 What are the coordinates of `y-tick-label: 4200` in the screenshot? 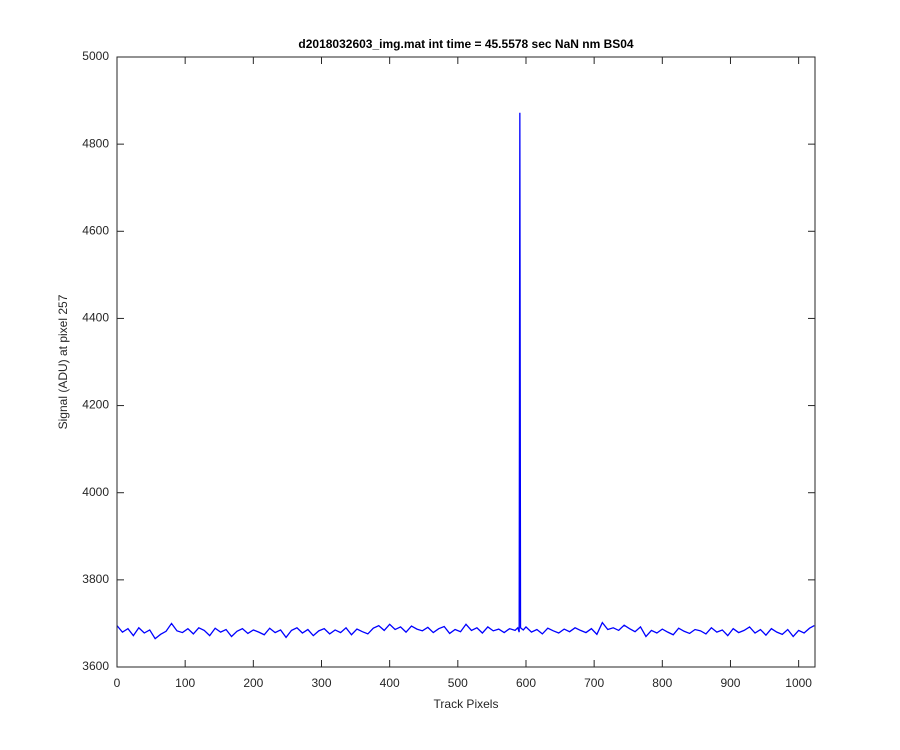 It's located at (95, 405).